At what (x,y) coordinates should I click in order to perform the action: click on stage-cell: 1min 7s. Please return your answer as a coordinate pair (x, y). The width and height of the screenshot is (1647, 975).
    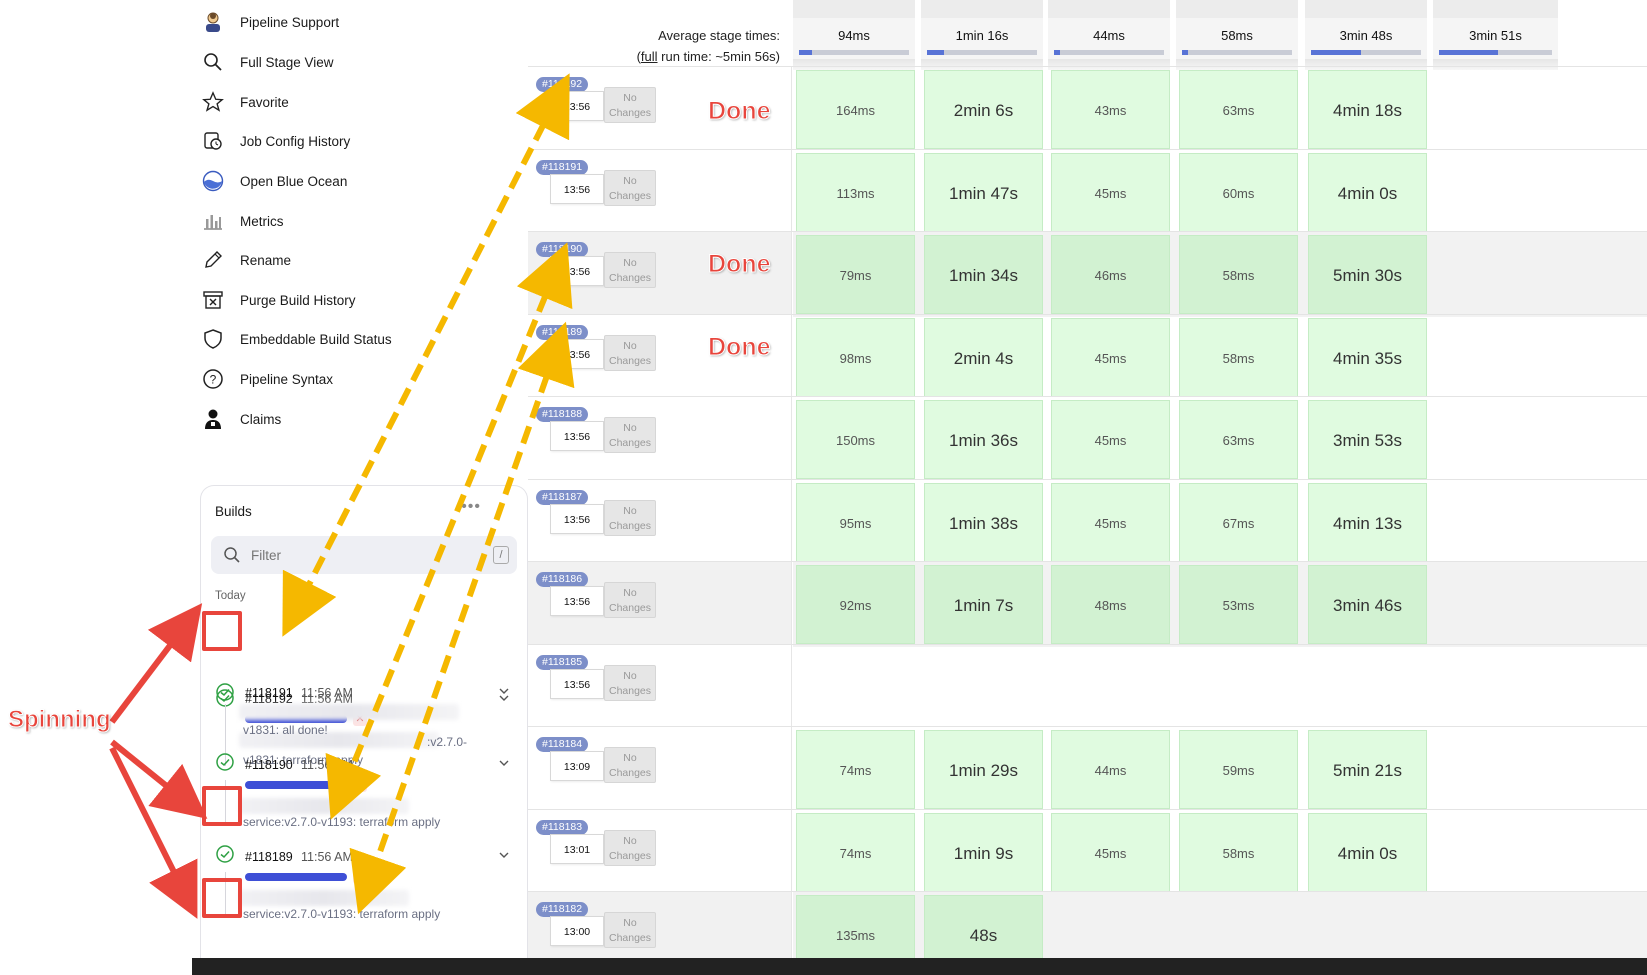
    Looking at the image, I should click on (983, 604).